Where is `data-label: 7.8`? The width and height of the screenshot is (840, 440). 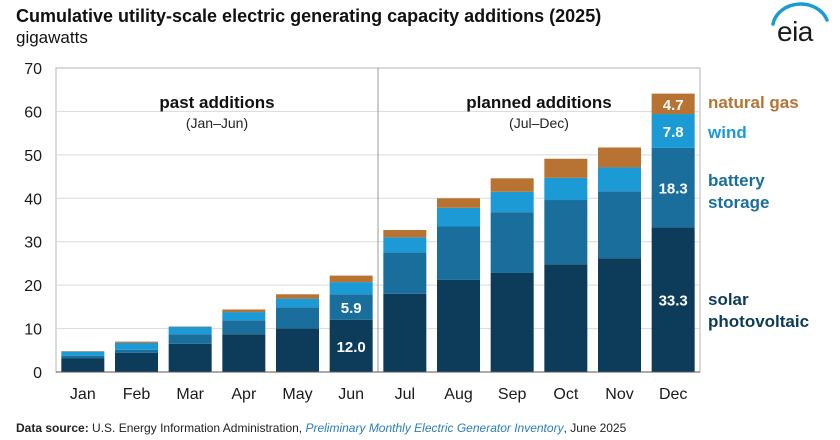
data-label: 7.8 is located at coordinates (673, 132).